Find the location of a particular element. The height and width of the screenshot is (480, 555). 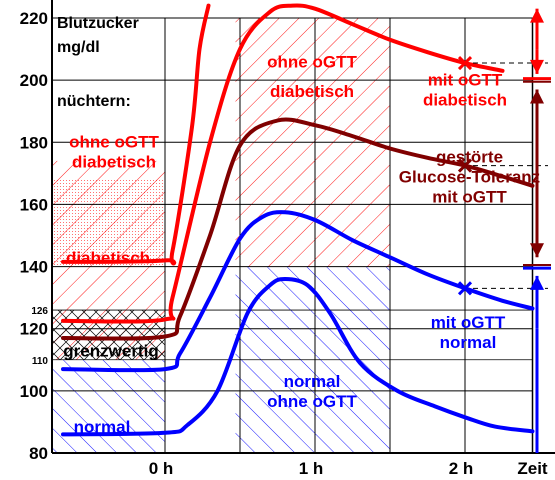

series-line-red-upper is located at coordinates (136, 134).